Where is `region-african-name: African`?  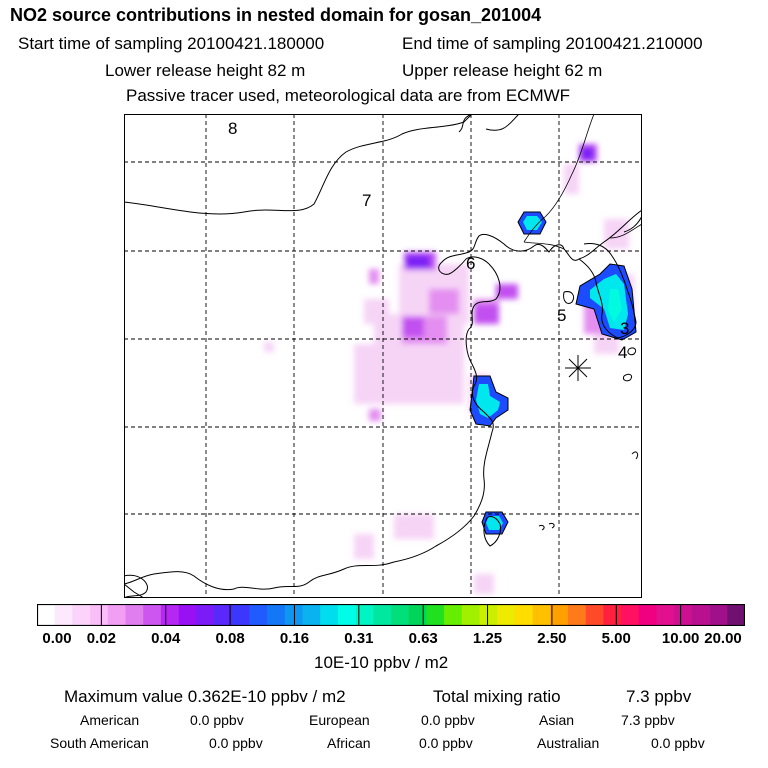 region-african-name: African is located at coordinates (349, 743).